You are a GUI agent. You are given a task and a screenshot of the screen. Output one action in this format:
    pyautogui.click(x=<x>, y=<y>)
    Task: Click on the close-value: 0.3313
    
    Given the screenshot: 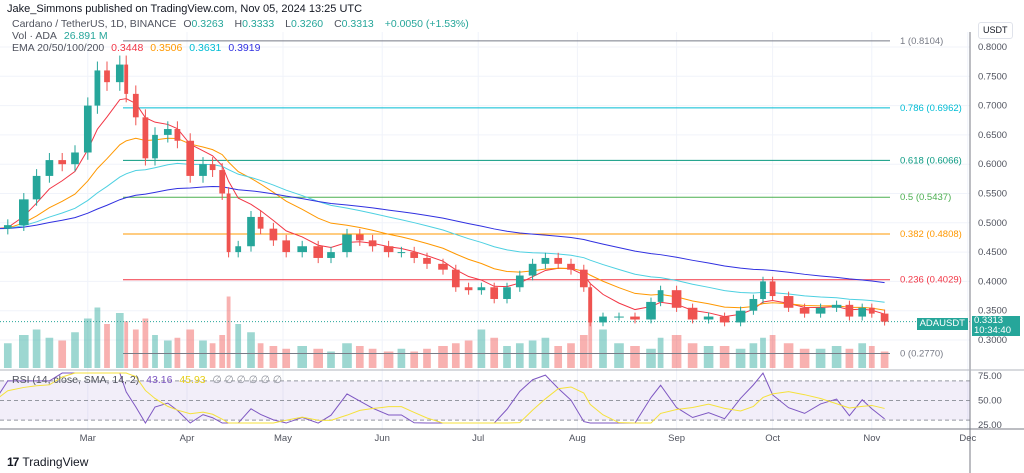 What is the action you would take?
    pyautogui.click(x=357, y=24)
    